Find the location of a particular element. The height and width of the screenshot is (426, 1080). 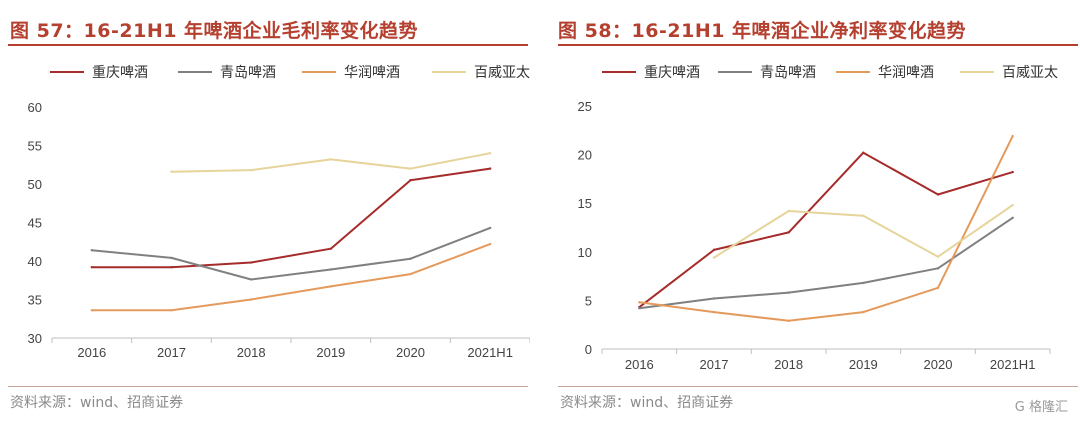

chart-title: 图 58：16-21H1 年啤酒企业净利率变化趋势 is located at coordinates (762, 31).